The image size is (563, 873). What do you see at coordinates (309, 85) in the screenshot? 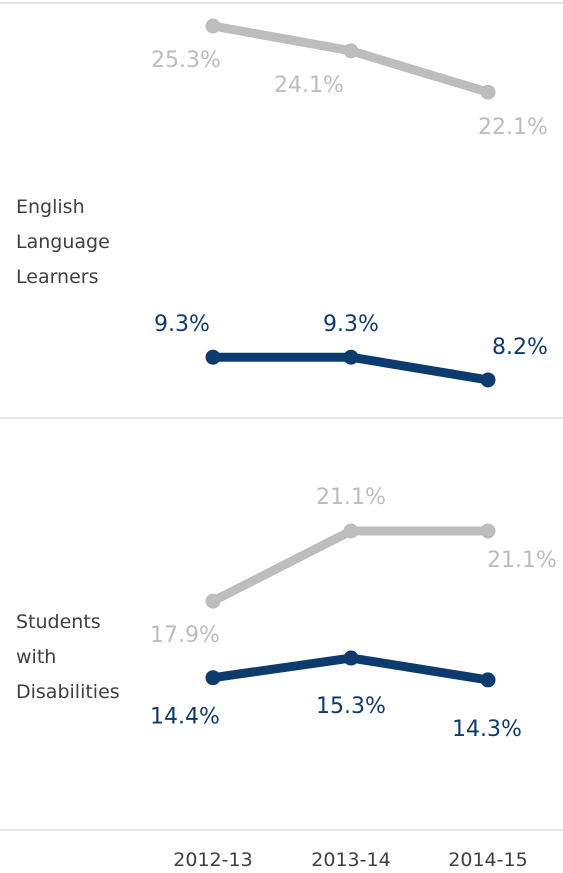
I see `data-label: 24.1%` at bounding box center [309, 85].